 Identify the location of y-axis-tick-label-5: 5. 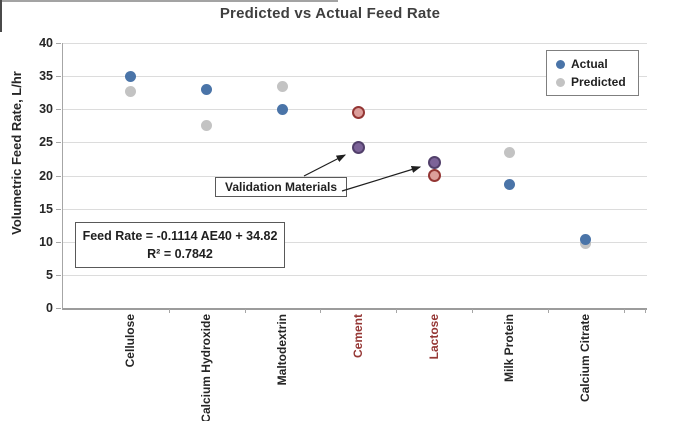
(49, 274).